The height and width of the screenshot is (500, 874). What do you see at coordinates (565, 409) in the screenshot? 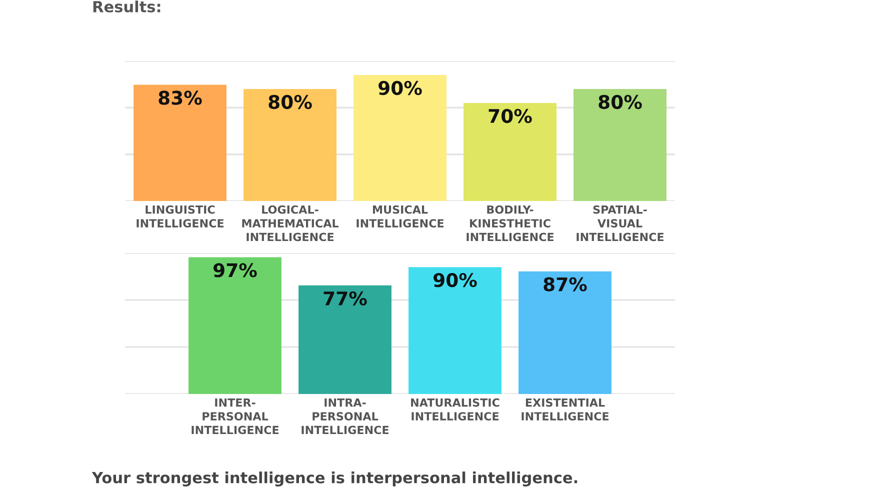
I see `x-tick-label: EXISTENTIAL INTELLIGENCE` at bounding box center [565, 409].